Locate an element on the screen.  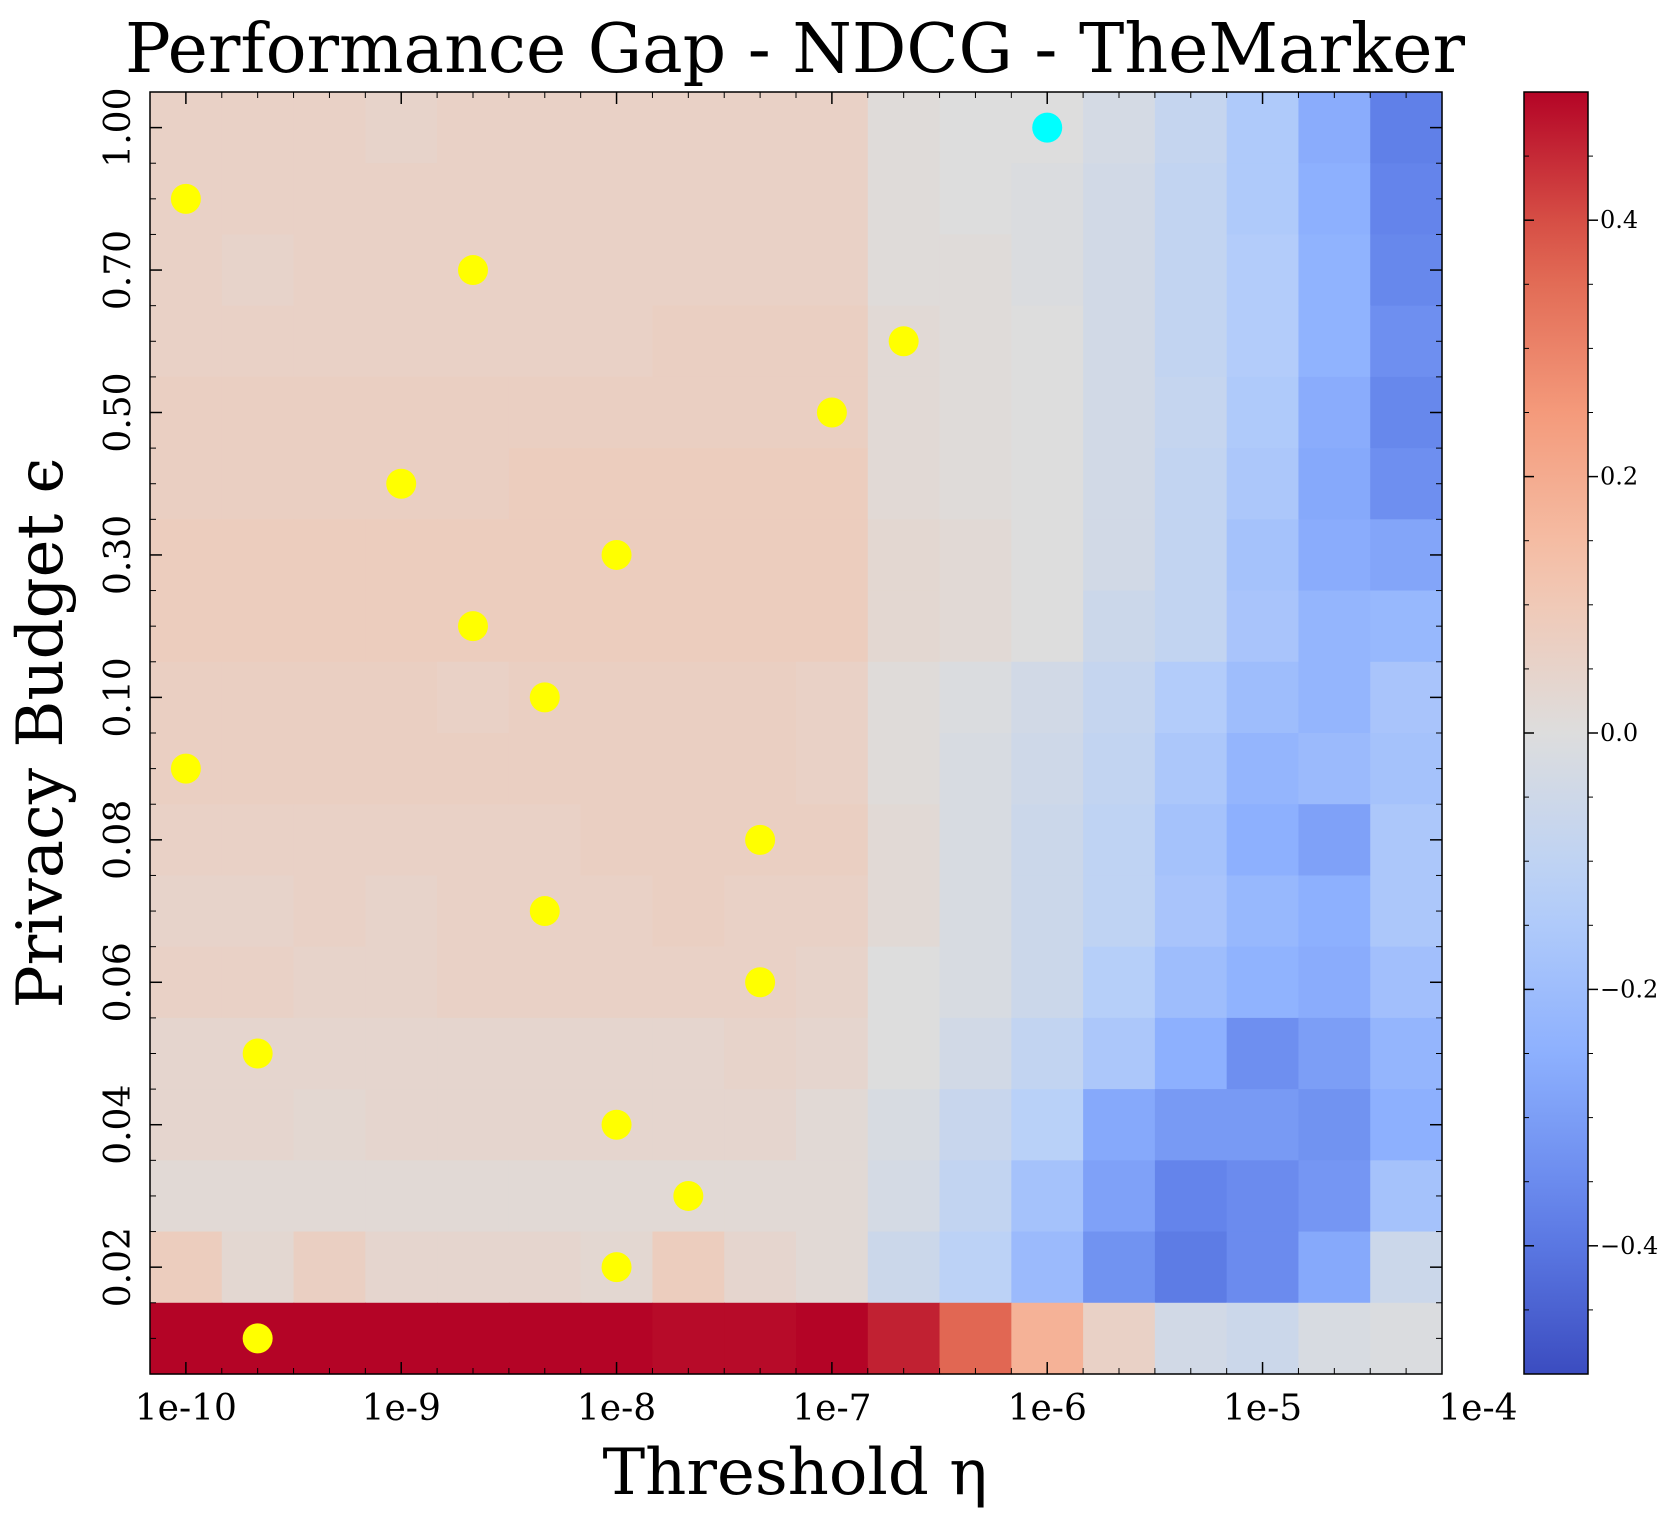
colorbar-tick-label: 0.4 is located at coordinates (1619, 220).